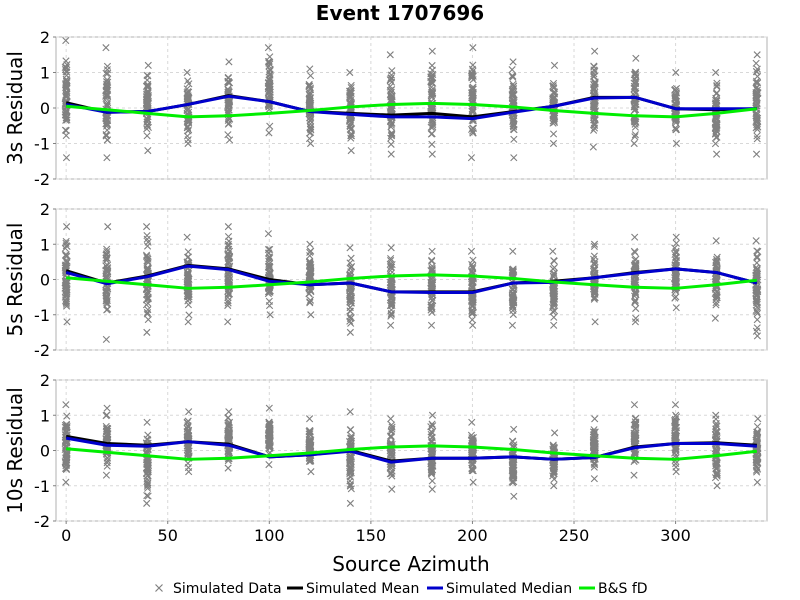 The height and width of the screenshot is (600, 800). What do you see at coordinates (353, 589) in the screenshot?
I see `legend-entry: Simulated Mean` at bounding box center [353, 589].